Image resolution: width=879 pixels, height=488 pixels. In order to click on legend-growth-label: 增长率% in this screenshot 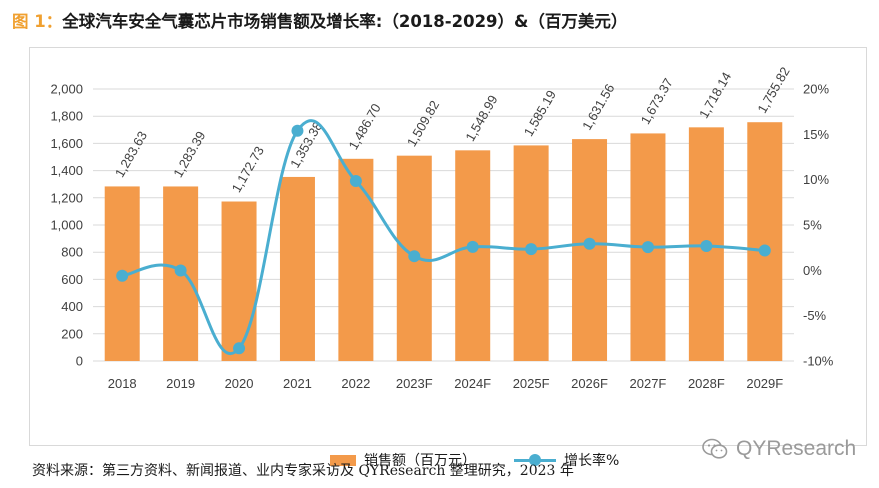, I will do `click(592, 461)`.